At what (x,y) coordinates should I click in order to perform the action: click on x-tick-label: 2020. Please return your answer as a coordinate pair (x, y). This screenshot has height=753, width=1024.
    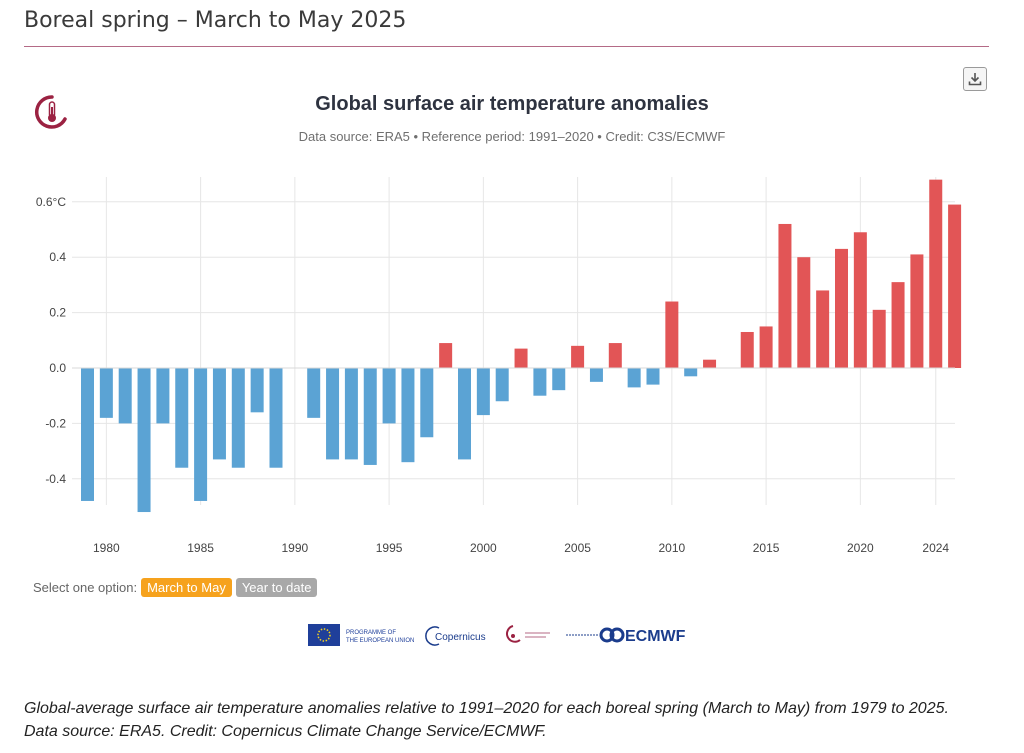
    Looking at the image, I should click on (860, 548).